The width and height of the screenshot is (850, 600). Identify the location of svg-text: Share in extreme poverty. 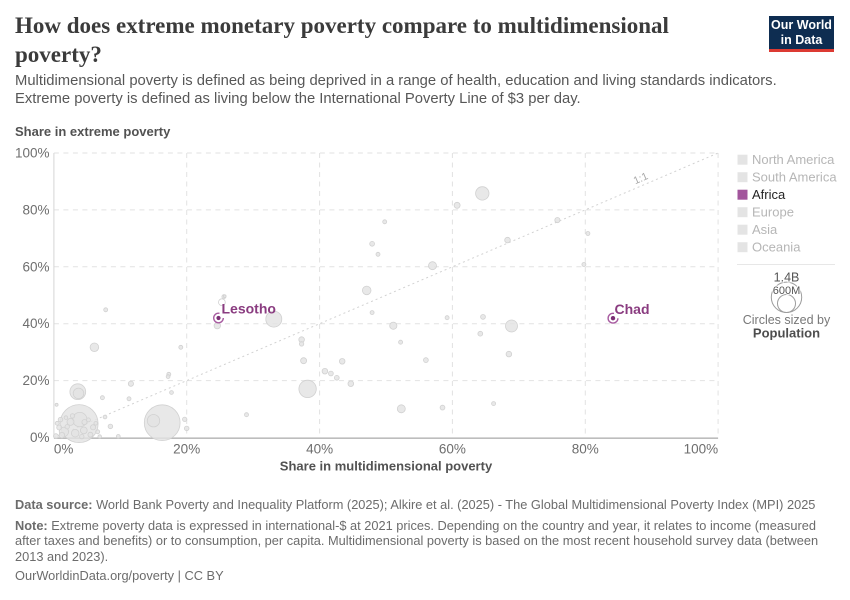
(93, 131).